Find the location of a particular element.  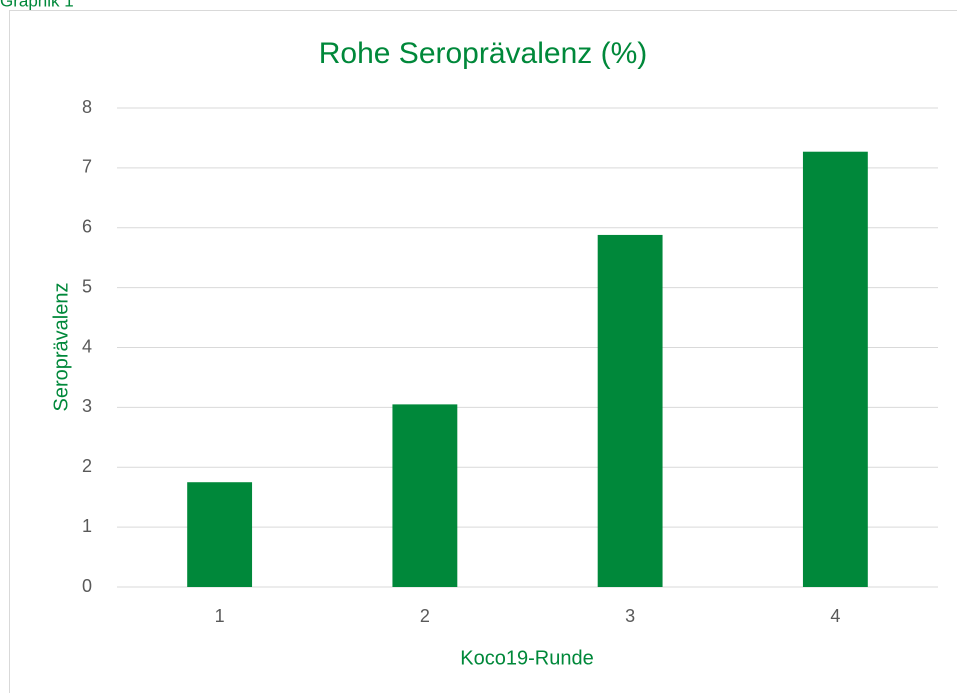

x-tick-label: 2 is located at coordinates (425, 616).